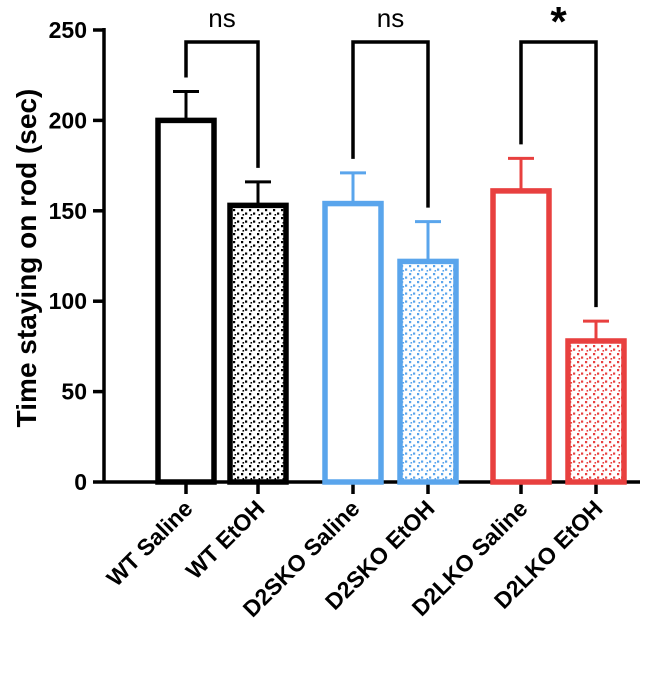 The image size is (664, 676). Describe the element at coordinates (68, 30) in the screenshot. I see `y-tick-label: 250` at that location.